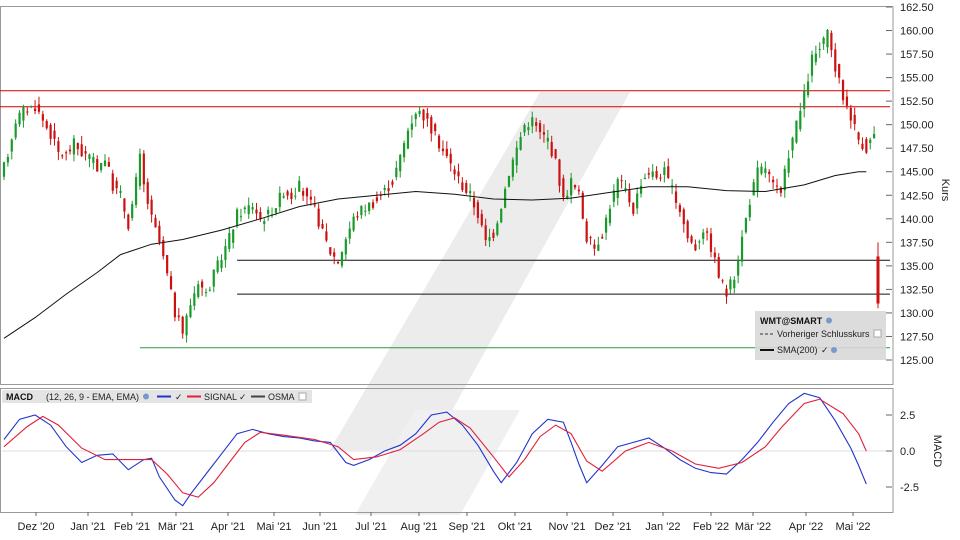  What do you see at coordinates (515, 527) in the screenshot?
I see `x-tick-label: Okt '21` at bounding box center [515, 527].